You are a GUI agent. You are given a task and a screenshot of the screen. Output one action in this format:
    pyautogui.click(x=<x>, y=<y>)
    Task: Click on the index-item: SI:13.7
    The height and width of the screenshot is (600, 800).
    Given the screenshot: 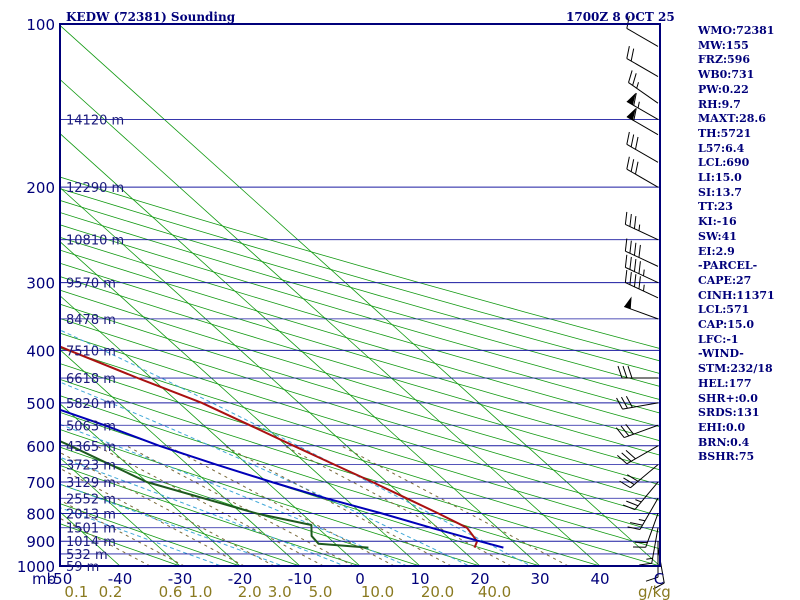 What is the action you would take?
    pyautogui.click(x=720, y=192)
    